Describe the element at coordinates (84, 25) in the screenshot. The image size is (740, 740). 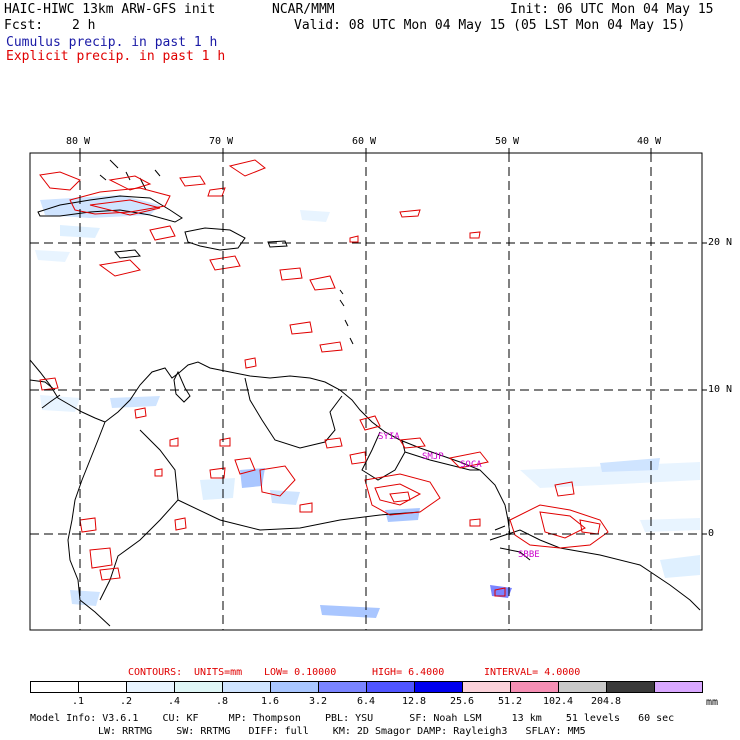
I see `forecast-hour: 2 h` at that location.